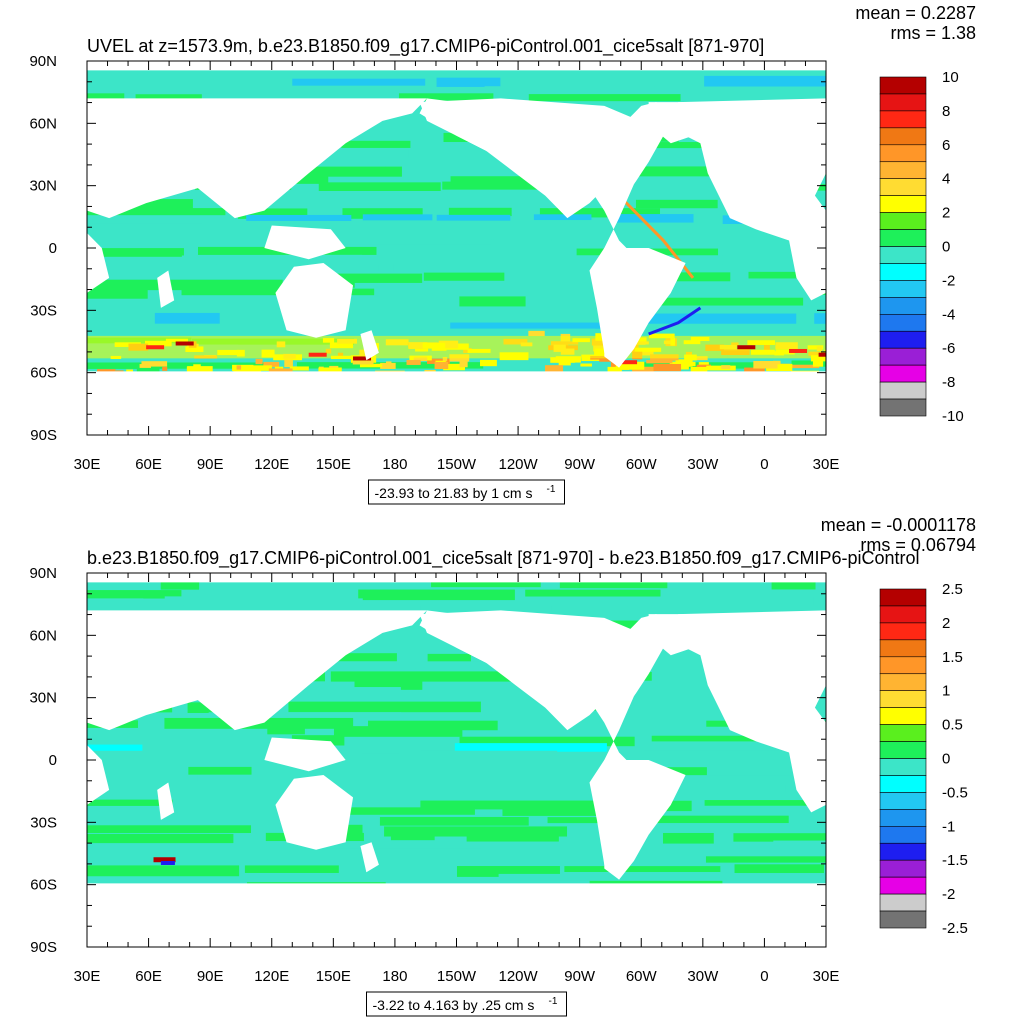 This screenshot has width=1024, height=1024. What do you see at coordinates (580, 464) in the screenshot?
I see `x-tick-label: 90W` at bounding box center [580, 464].